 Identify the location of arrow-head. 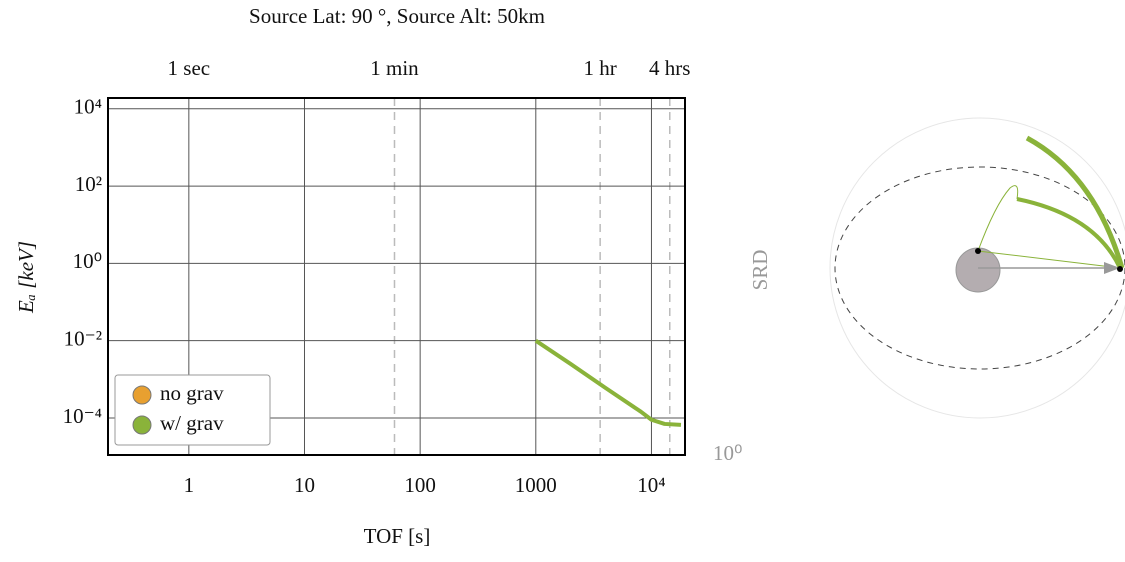
(1112, 268).